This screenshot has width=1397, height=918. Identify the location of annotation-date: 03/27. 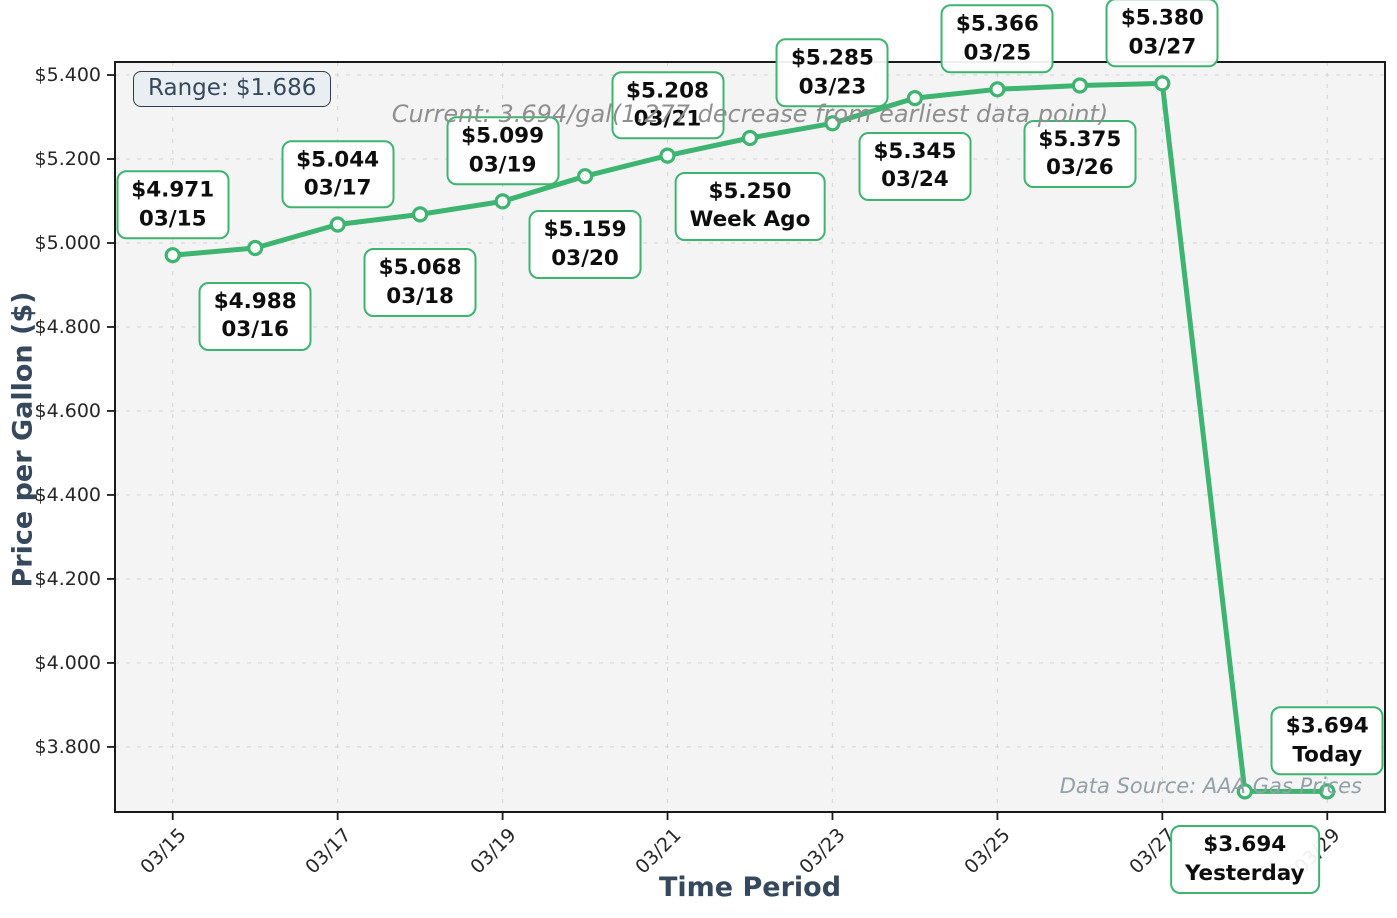
(1162, 47).